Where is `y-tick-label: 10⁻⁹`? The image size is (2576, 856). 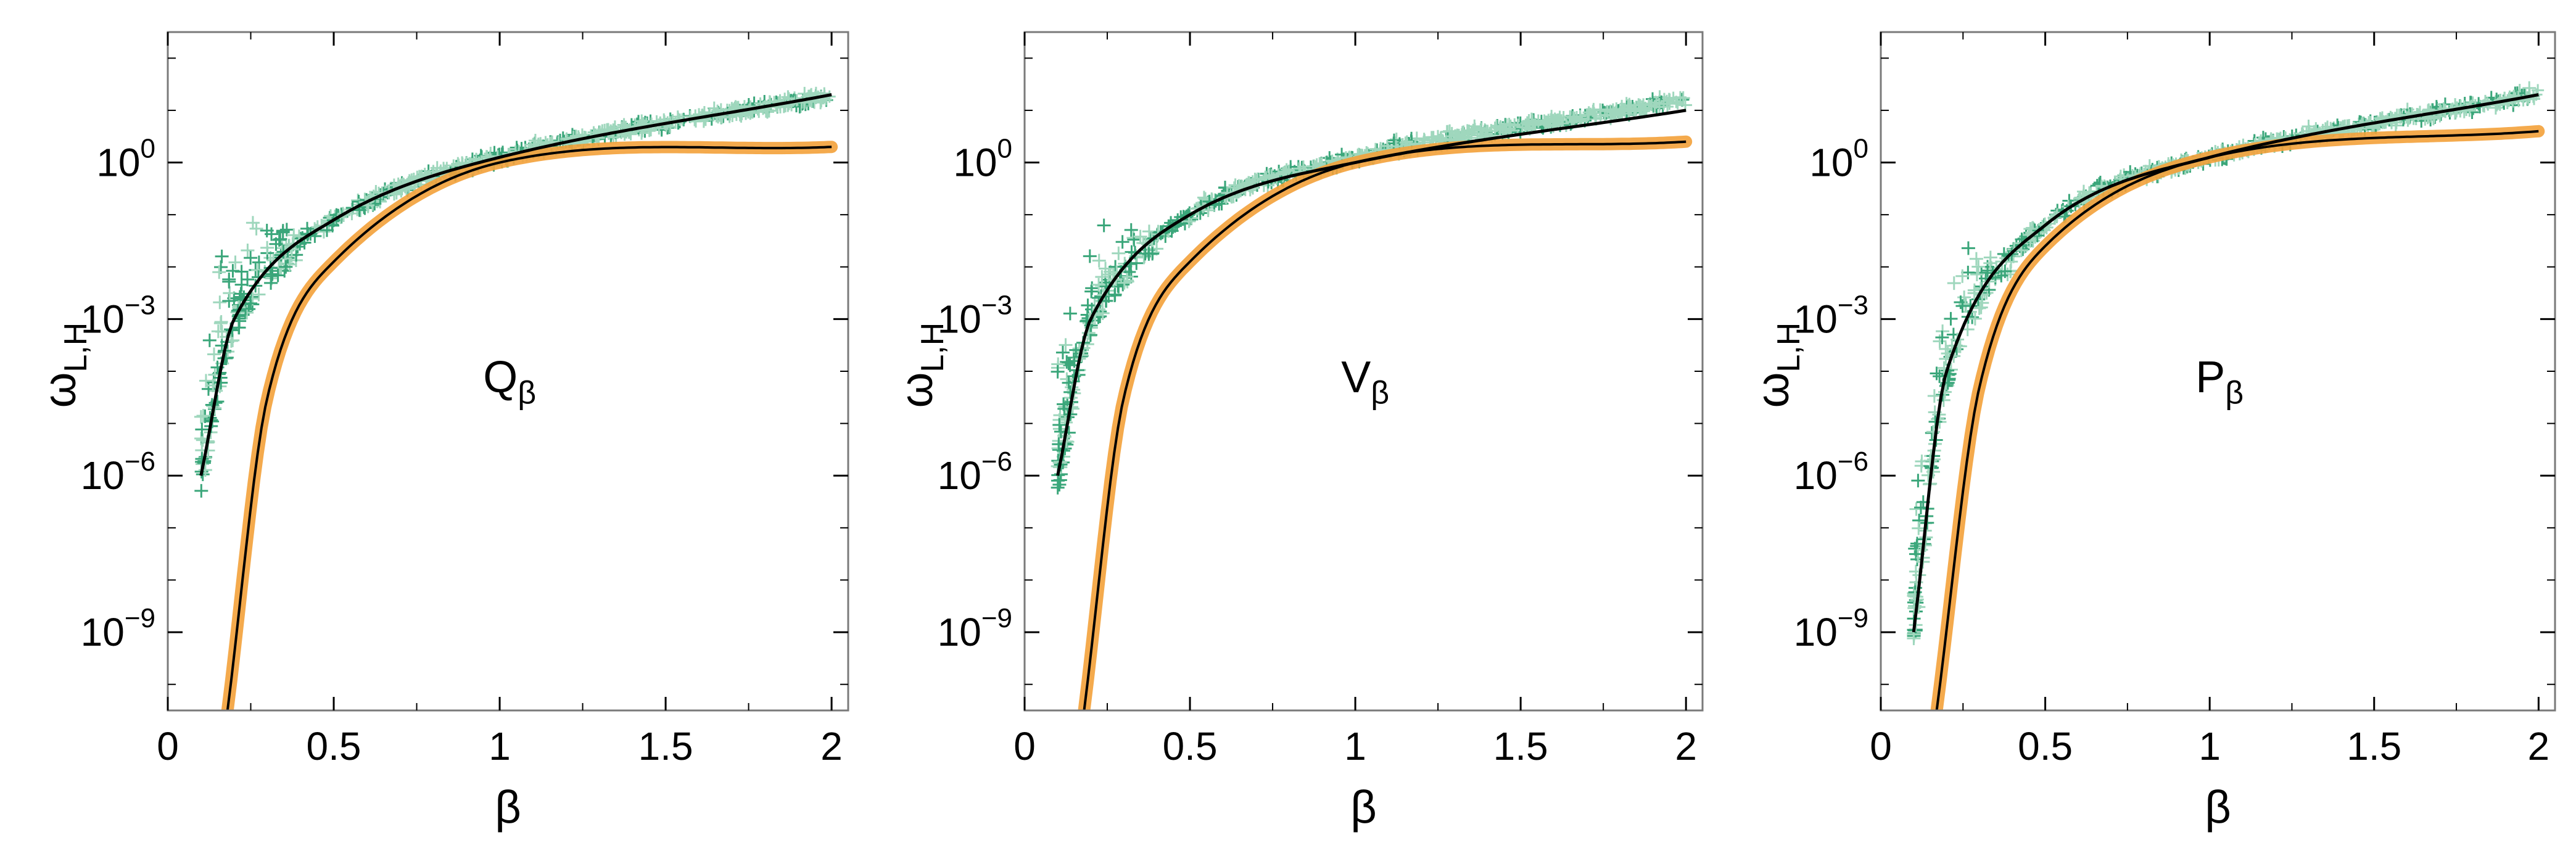 y-tick-label: 10⁻⁹ is located at coordinates (118, 628).